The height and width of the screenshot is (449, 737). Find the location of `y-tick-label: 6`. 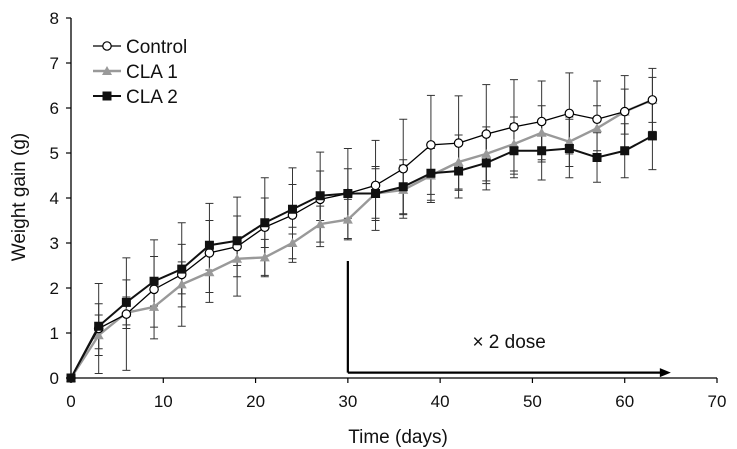

y-tick-label: 6 is located at coordinates (54, 108).